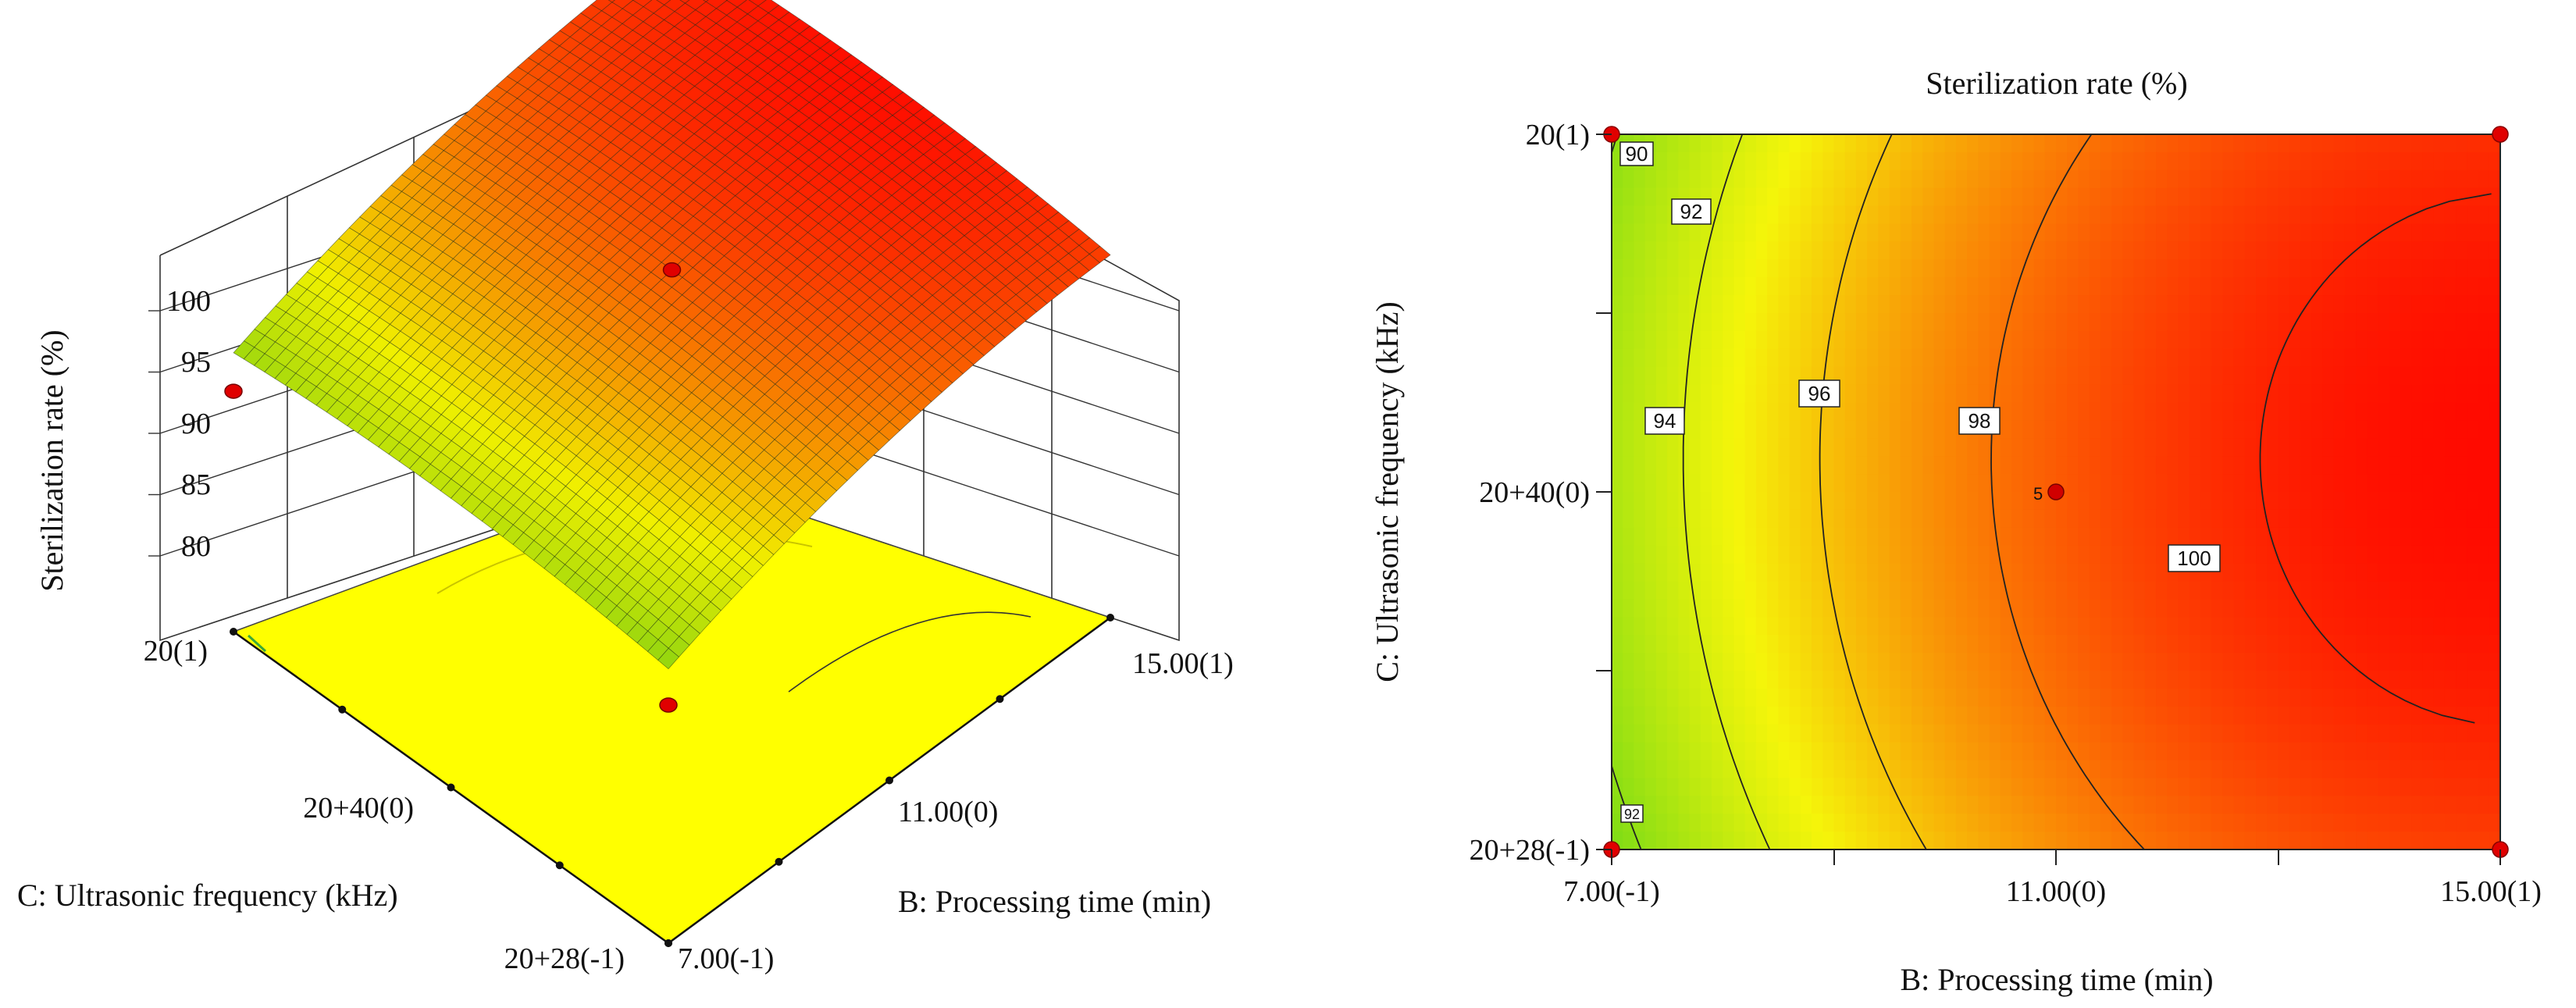 This screenshot has height=1008, width=2576. I want to click on b-tick-label: 7.00(-1), so click(726, 958).